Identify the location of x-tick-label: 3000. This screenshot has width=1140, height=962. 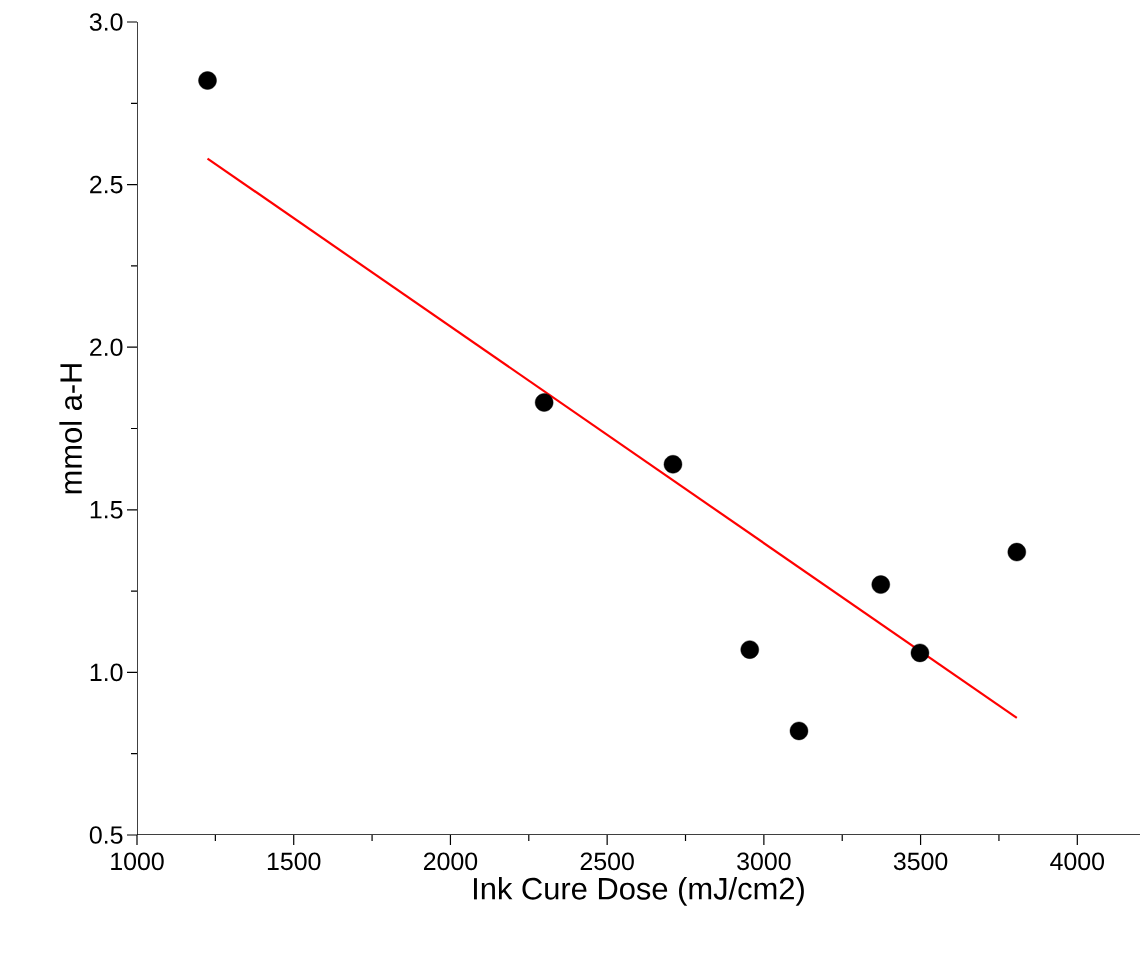
(764, 861).